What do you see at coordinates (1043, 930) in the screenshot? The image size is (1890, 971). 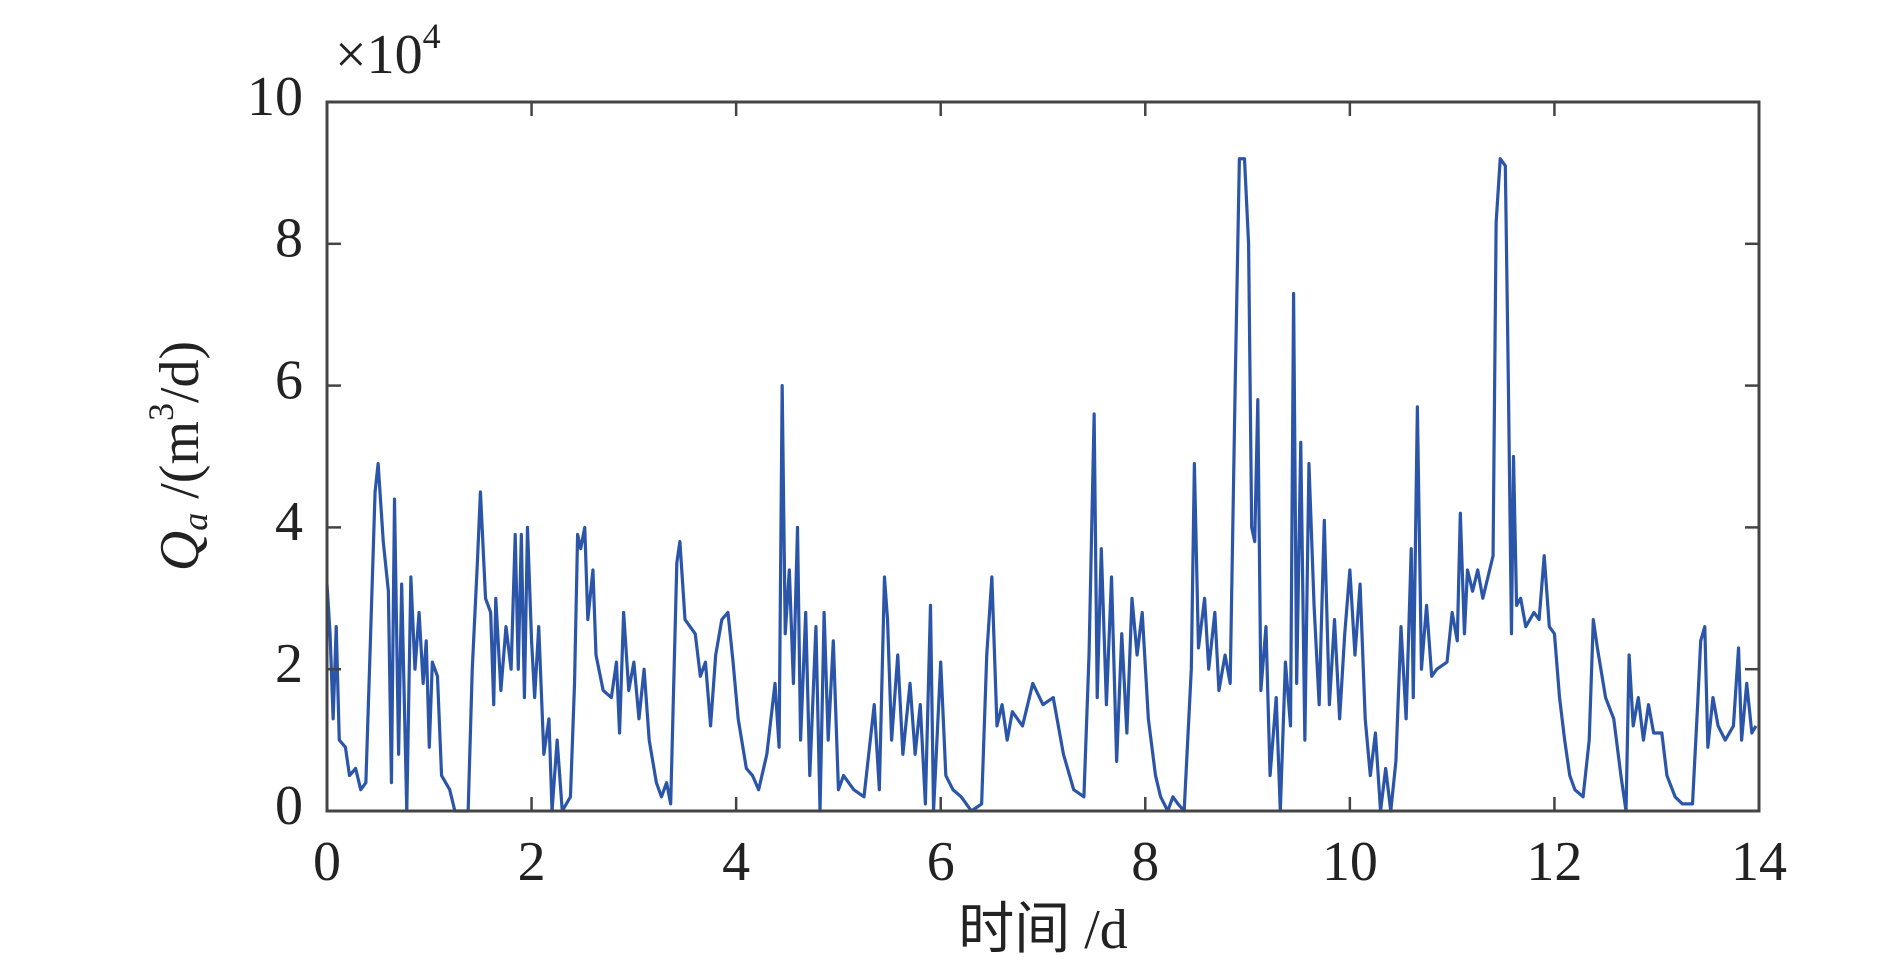 I see `x-axis-label: 时间 /d` at bounding box center [1043, 930].